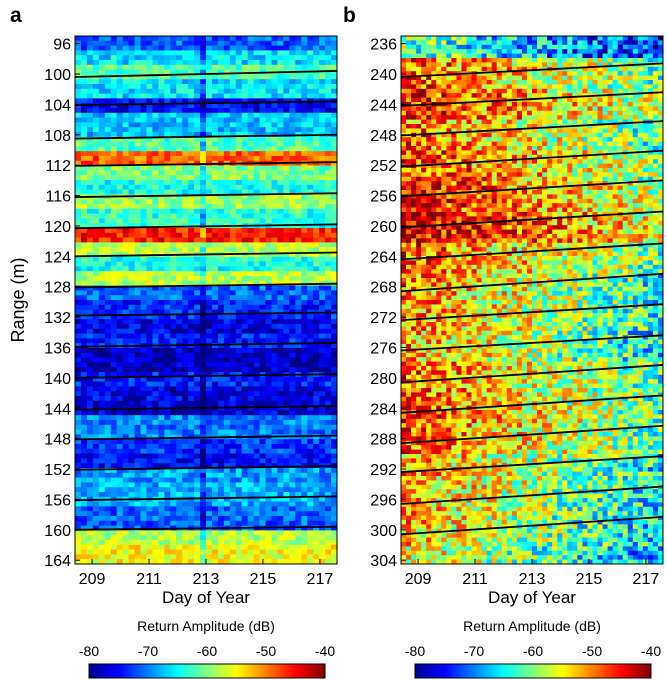 The height and width of the screenshot is (680, 667). Describe the element at coordinates (57, 136) in the screenshot. I see `y-tick-label: 108` at that location.